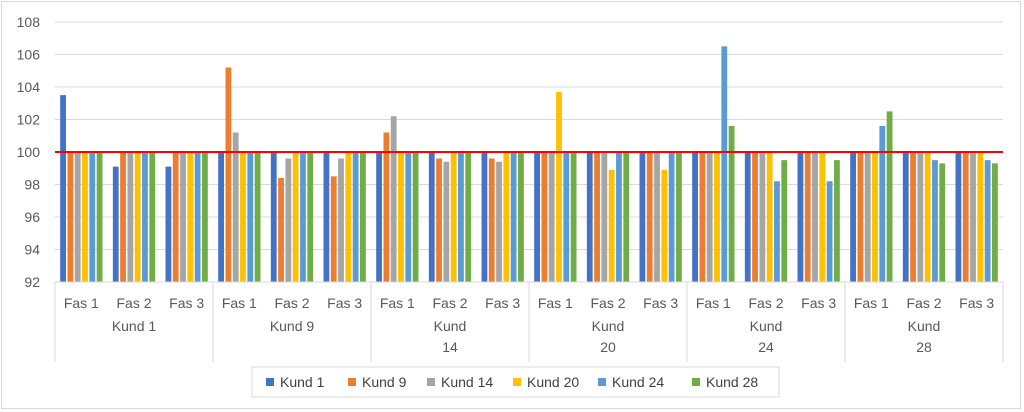 The image size is (1024, 412). Describe the element at coordinates (553, 382) in the screenshot. I see `legend-label: Kund 20` at that location.